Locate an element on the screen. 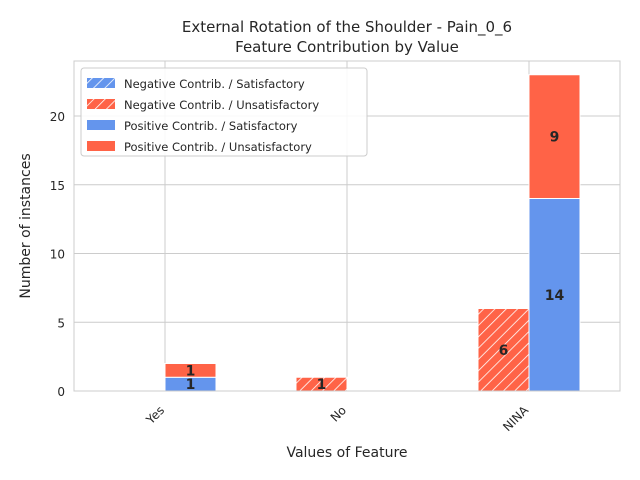  legend-entry: Positive Contrib. / Unsatisfactory is located at coordinates (218, 147).